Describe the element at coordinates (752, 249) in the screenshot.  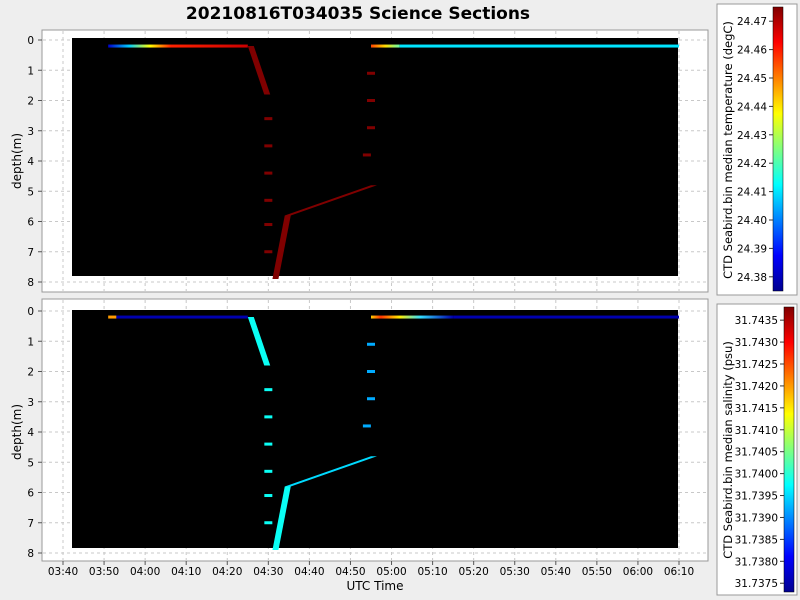
I see `colorbar-tick-label: 24.39` at that location.